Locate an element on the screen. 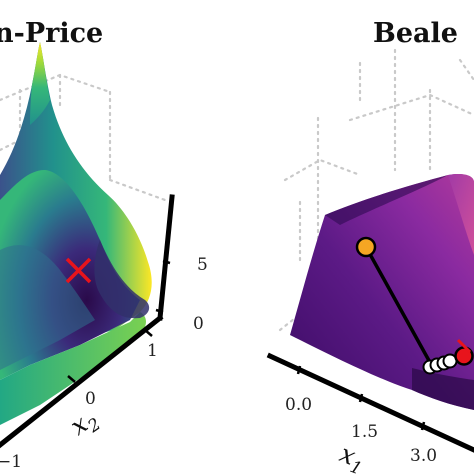 This screenshot has height=474, width=474. right-trajectory is located at coordinates (414, 305).